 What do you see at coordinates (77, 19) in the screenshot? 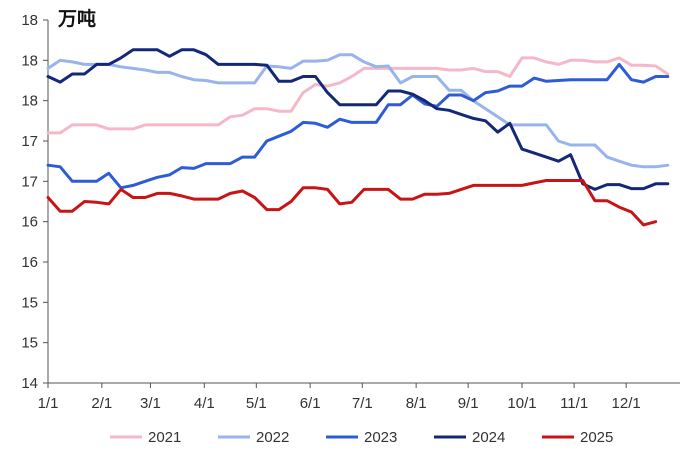
I see `y-axis-unit-label: 万吨` at bounding box center [77, 19].